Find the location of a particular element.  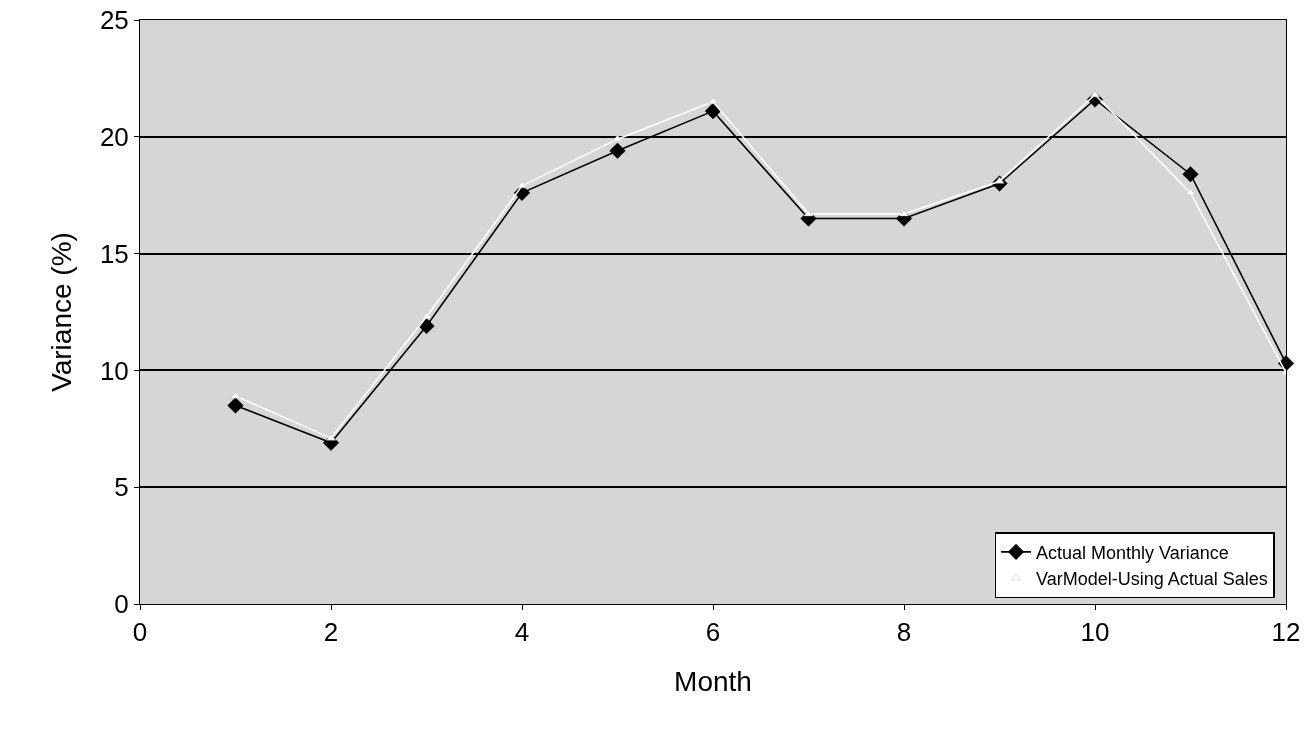

legend-label: VarModel-Using Actual Sales is located at coordinates (1152, 579).